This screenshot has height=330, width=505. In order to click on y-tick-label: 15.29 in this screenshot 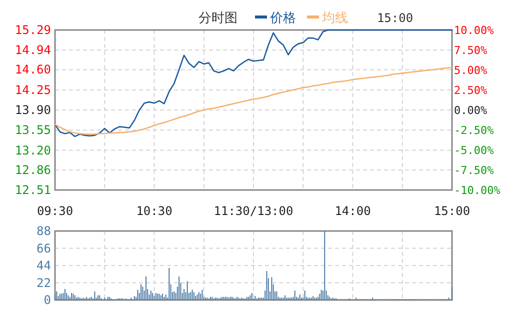, I will do `click(32, 30)`.